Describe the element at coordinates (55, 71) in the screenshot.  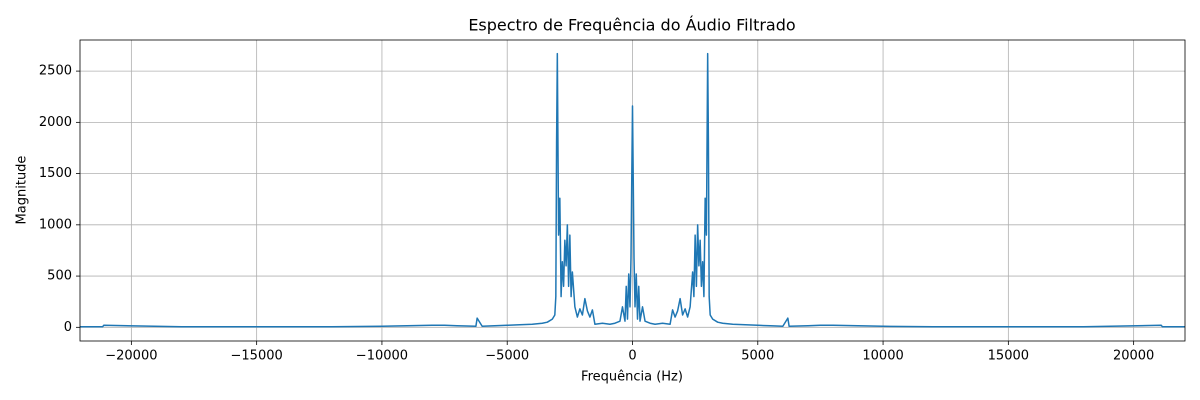
I see `y-tick-label: 2500` at that location.